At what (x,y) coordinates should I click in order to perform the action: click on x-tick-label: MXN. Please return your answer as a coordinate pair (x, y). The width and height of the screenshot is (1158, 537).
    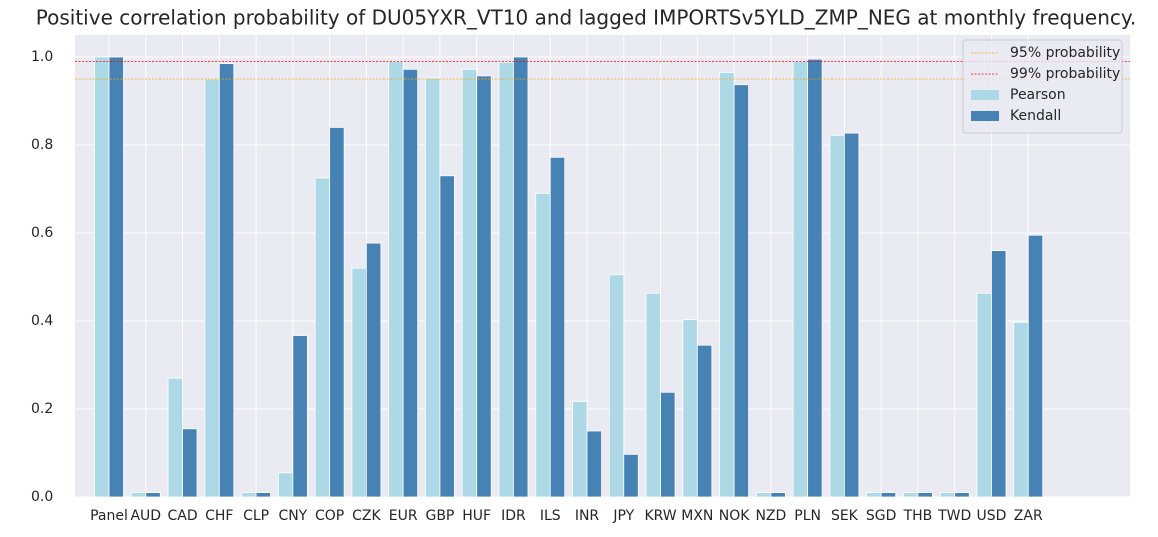
    Looking at the image, I should click on (697, 516).